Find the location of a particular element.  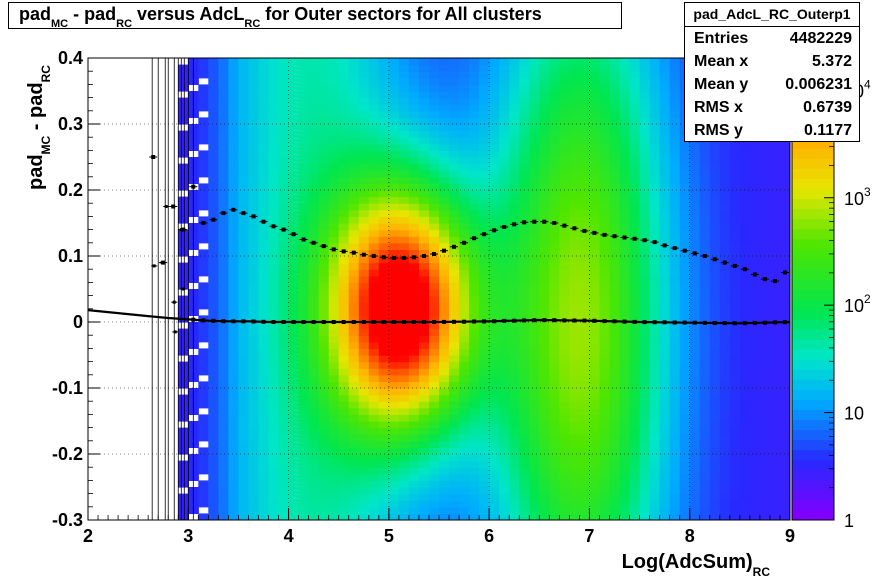

mean-profile-point is located at coordinates (714, 323).